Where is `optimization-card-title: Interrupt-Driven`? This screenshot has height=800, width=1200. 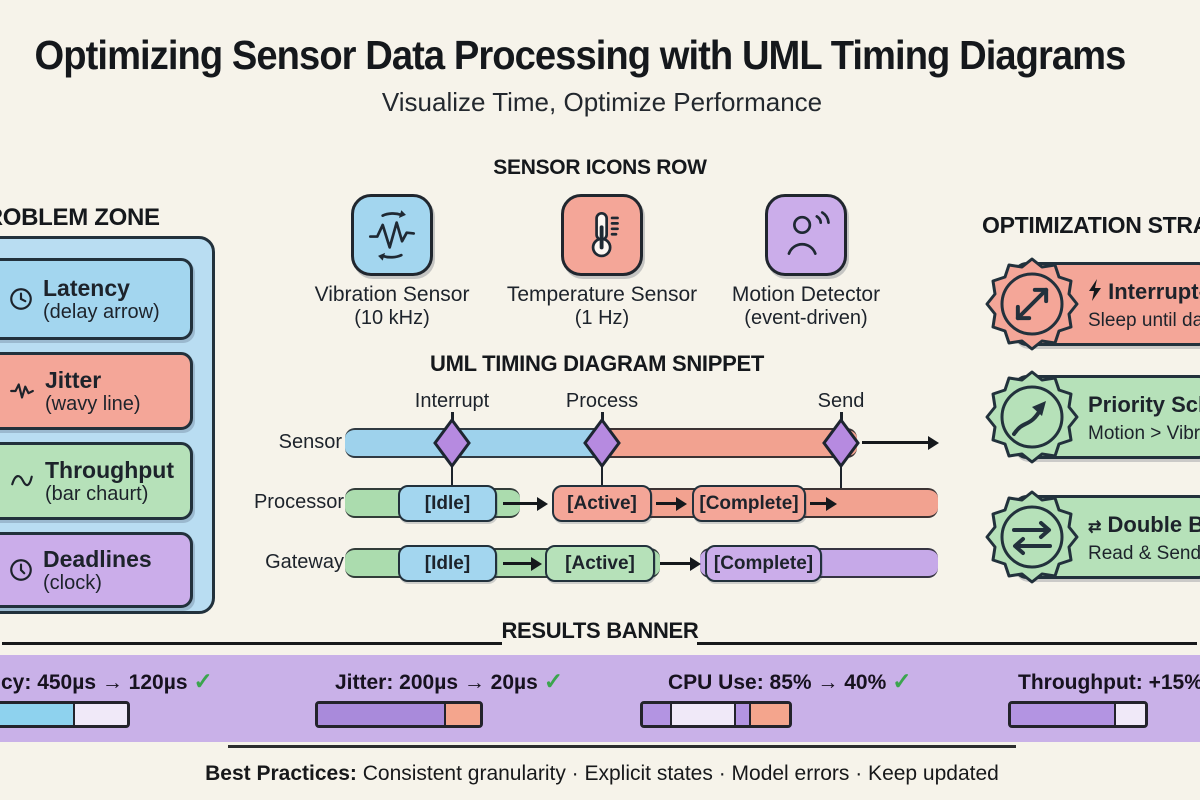 optimization-card-title: Interrupt-Driven is located at coordinates (1144, 292).